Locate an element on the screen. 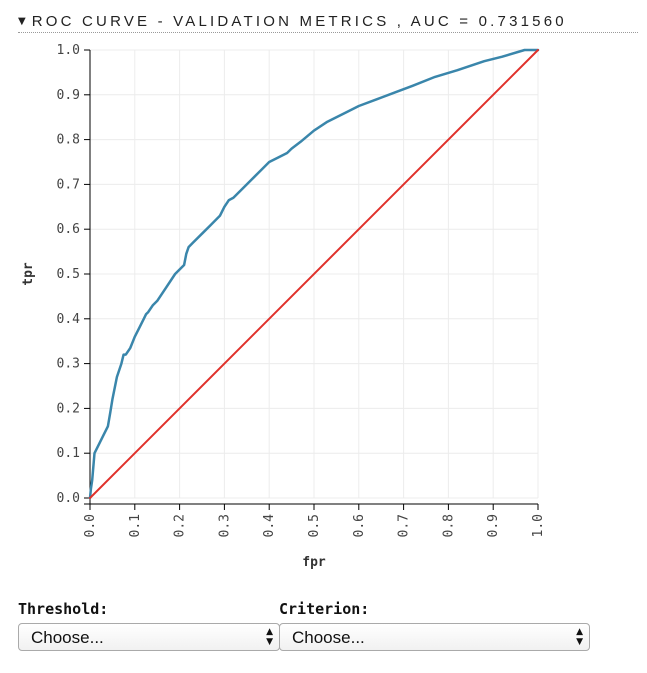 The width and height of the screenshot is (647, 673). y-tick-label: 0.5 is located at coordinates (68, 274).